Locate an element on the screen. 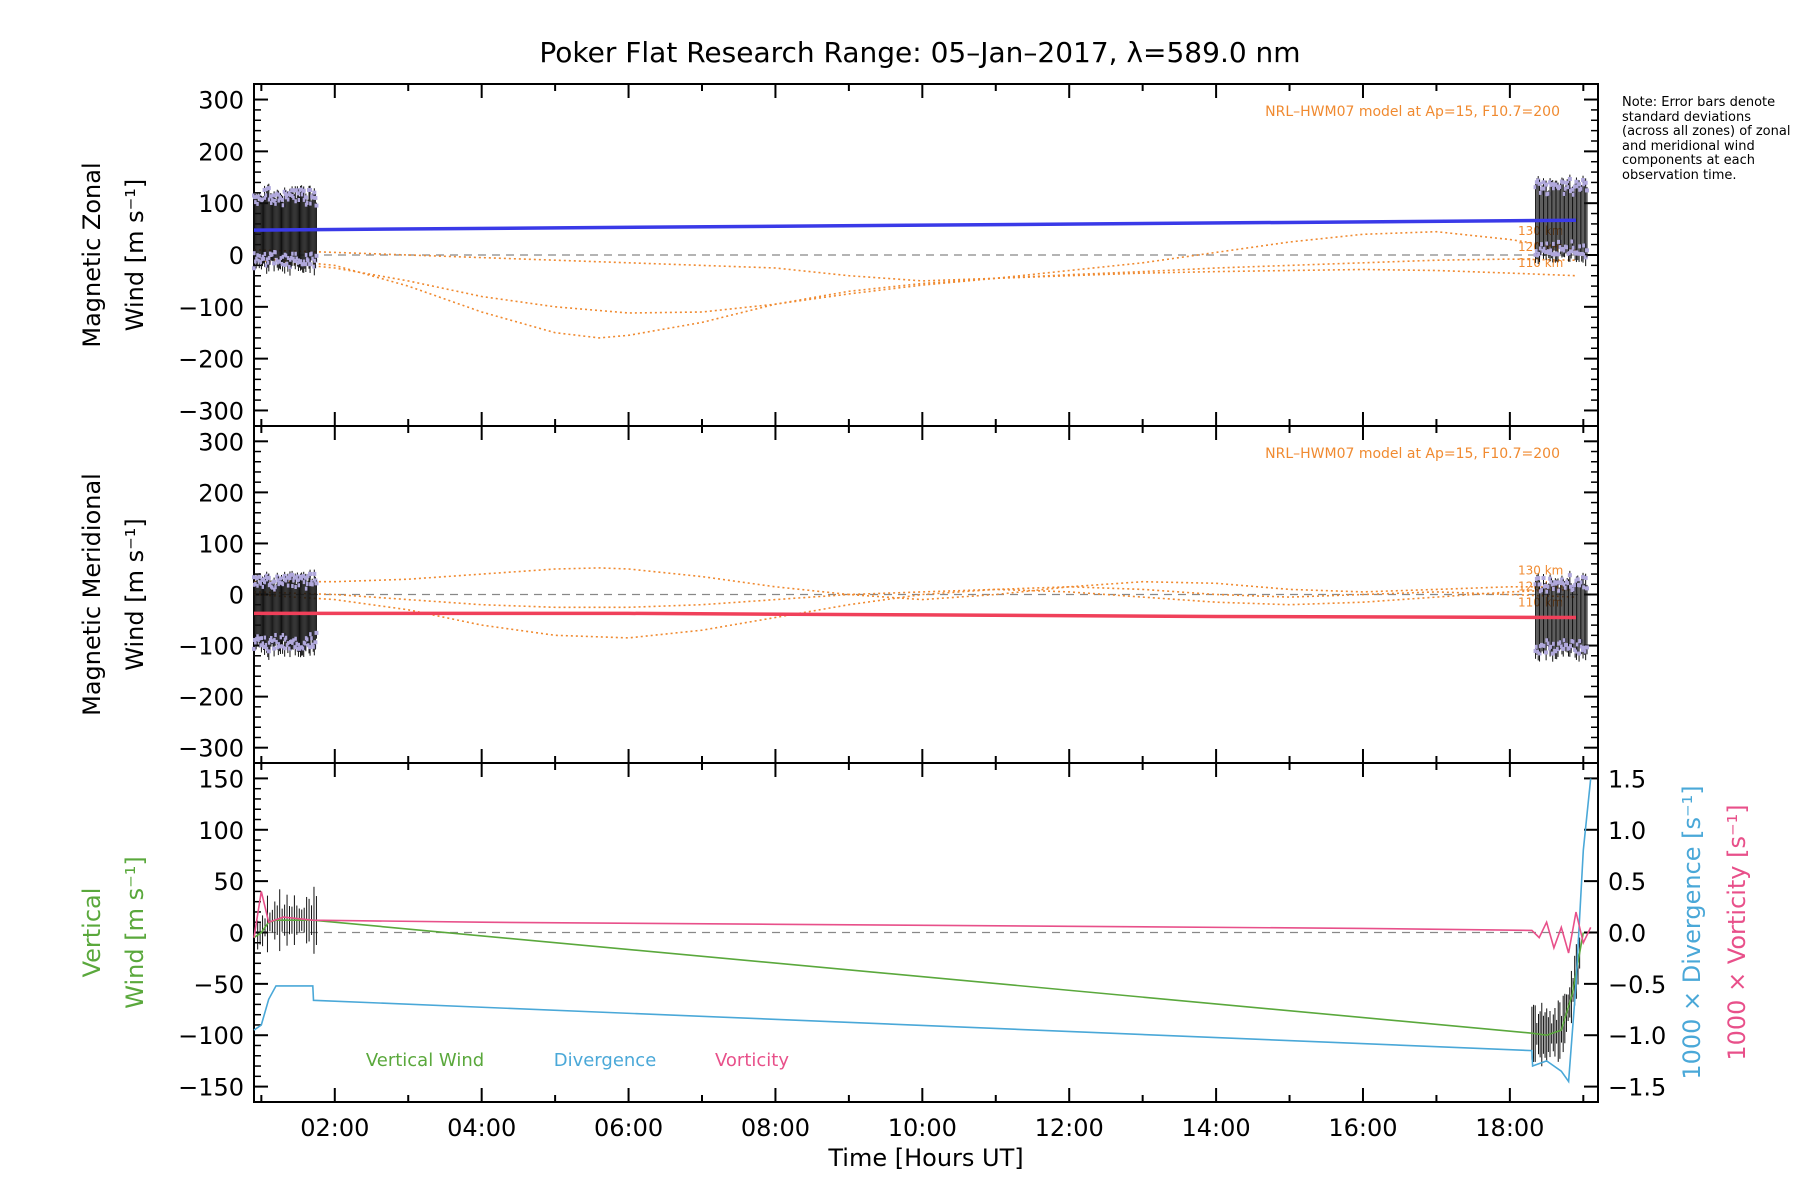  model-line-130km is located at coordinates (915, 584).